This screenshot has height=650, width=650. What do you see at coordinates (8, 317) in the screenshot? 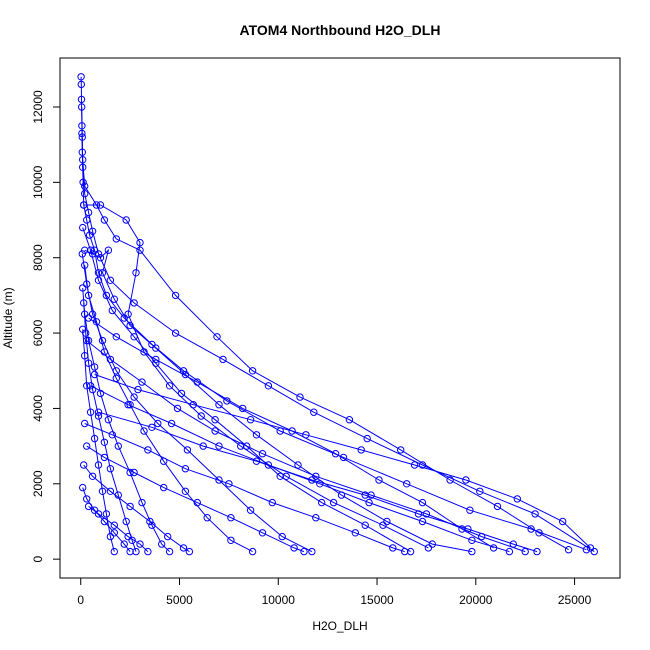
I see `y-axis-label: Altitude (m)` at bounding box center [8, 317].